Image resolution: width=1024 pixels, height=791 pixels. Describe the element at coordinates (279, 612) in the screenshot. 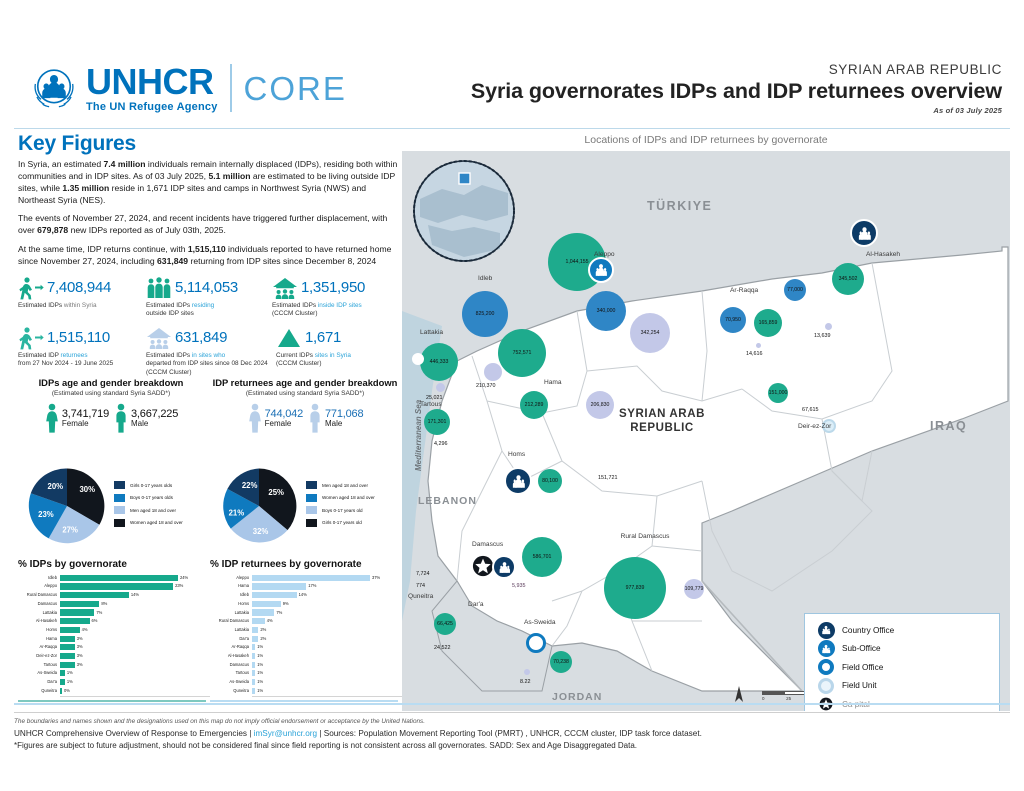

I see `bar-value-label: 7%` at that location.